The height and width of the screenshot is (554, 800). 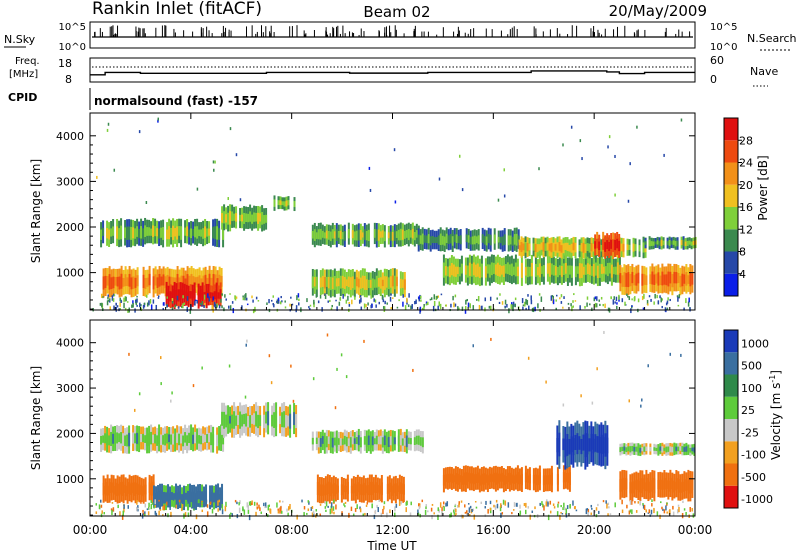 I want to click on range-tick-label: 2000, so click(x=70, y=433).